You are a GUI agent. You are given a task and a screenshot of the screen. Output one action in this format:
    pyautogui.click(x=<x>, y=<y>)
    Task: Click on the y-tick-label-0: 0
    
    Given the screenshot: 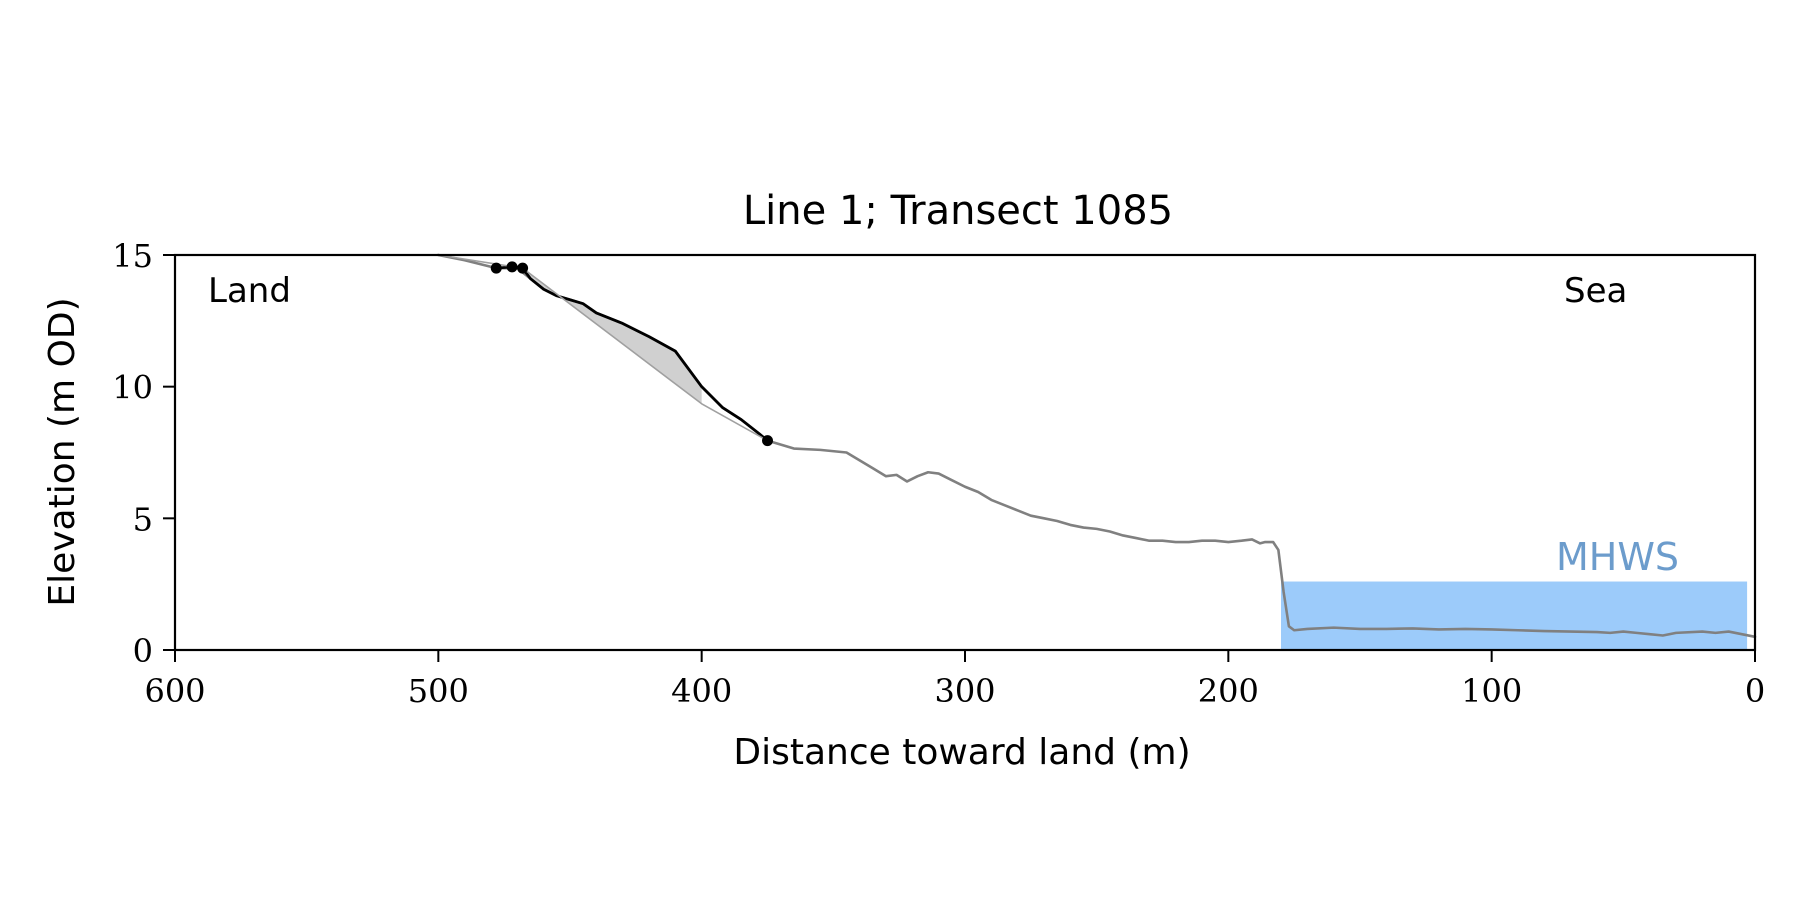 What is the action you would take?
    pyautogui.click(x=143, y=651)
    